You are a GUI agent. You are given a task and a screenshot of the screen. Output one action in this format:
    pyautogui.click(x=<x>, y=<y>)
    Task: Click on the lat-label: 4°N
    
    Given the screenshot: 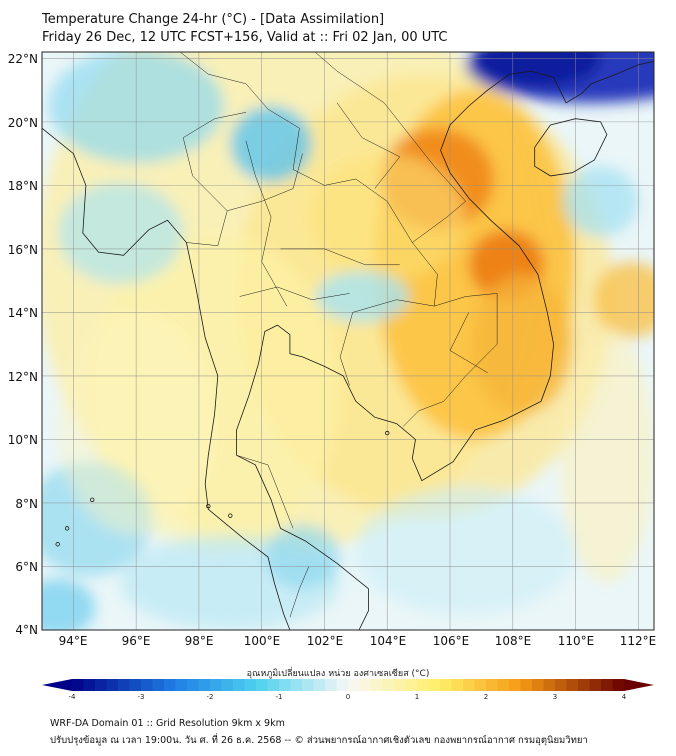 What is the action you would take?
    pyautogui.click(x=26, y=630)
    